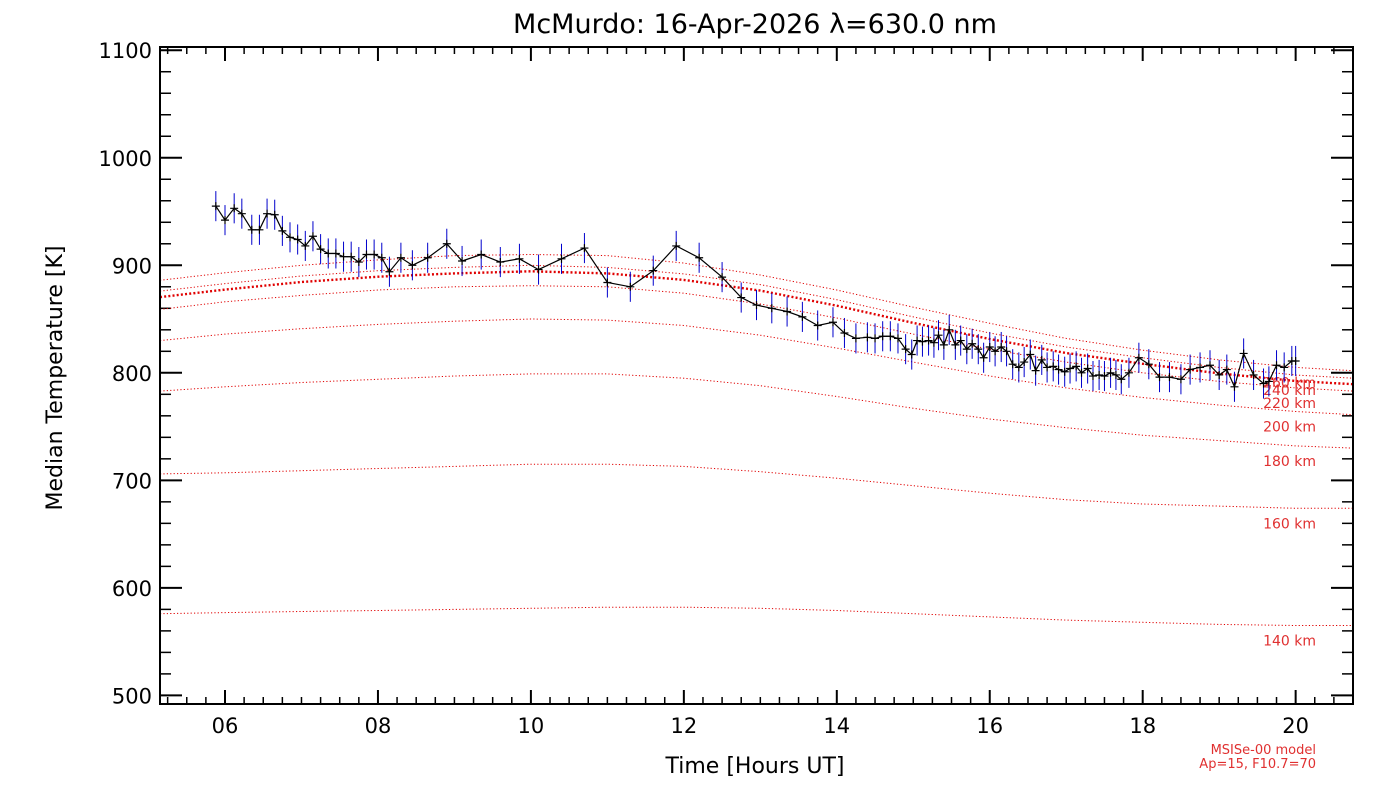 Image resolution: width=1400 pixels, height=800 pixels. I want to click on model-note: MSISe-00 model Ap=15, F10.7=70, so click(1257, 757).